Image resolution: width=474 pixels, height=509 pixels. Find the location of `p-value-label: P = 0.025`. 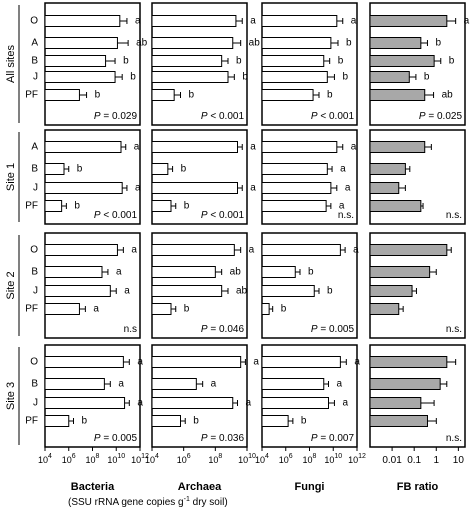

p-value-label: P = 0.025 is located at coordinates (441, 116).